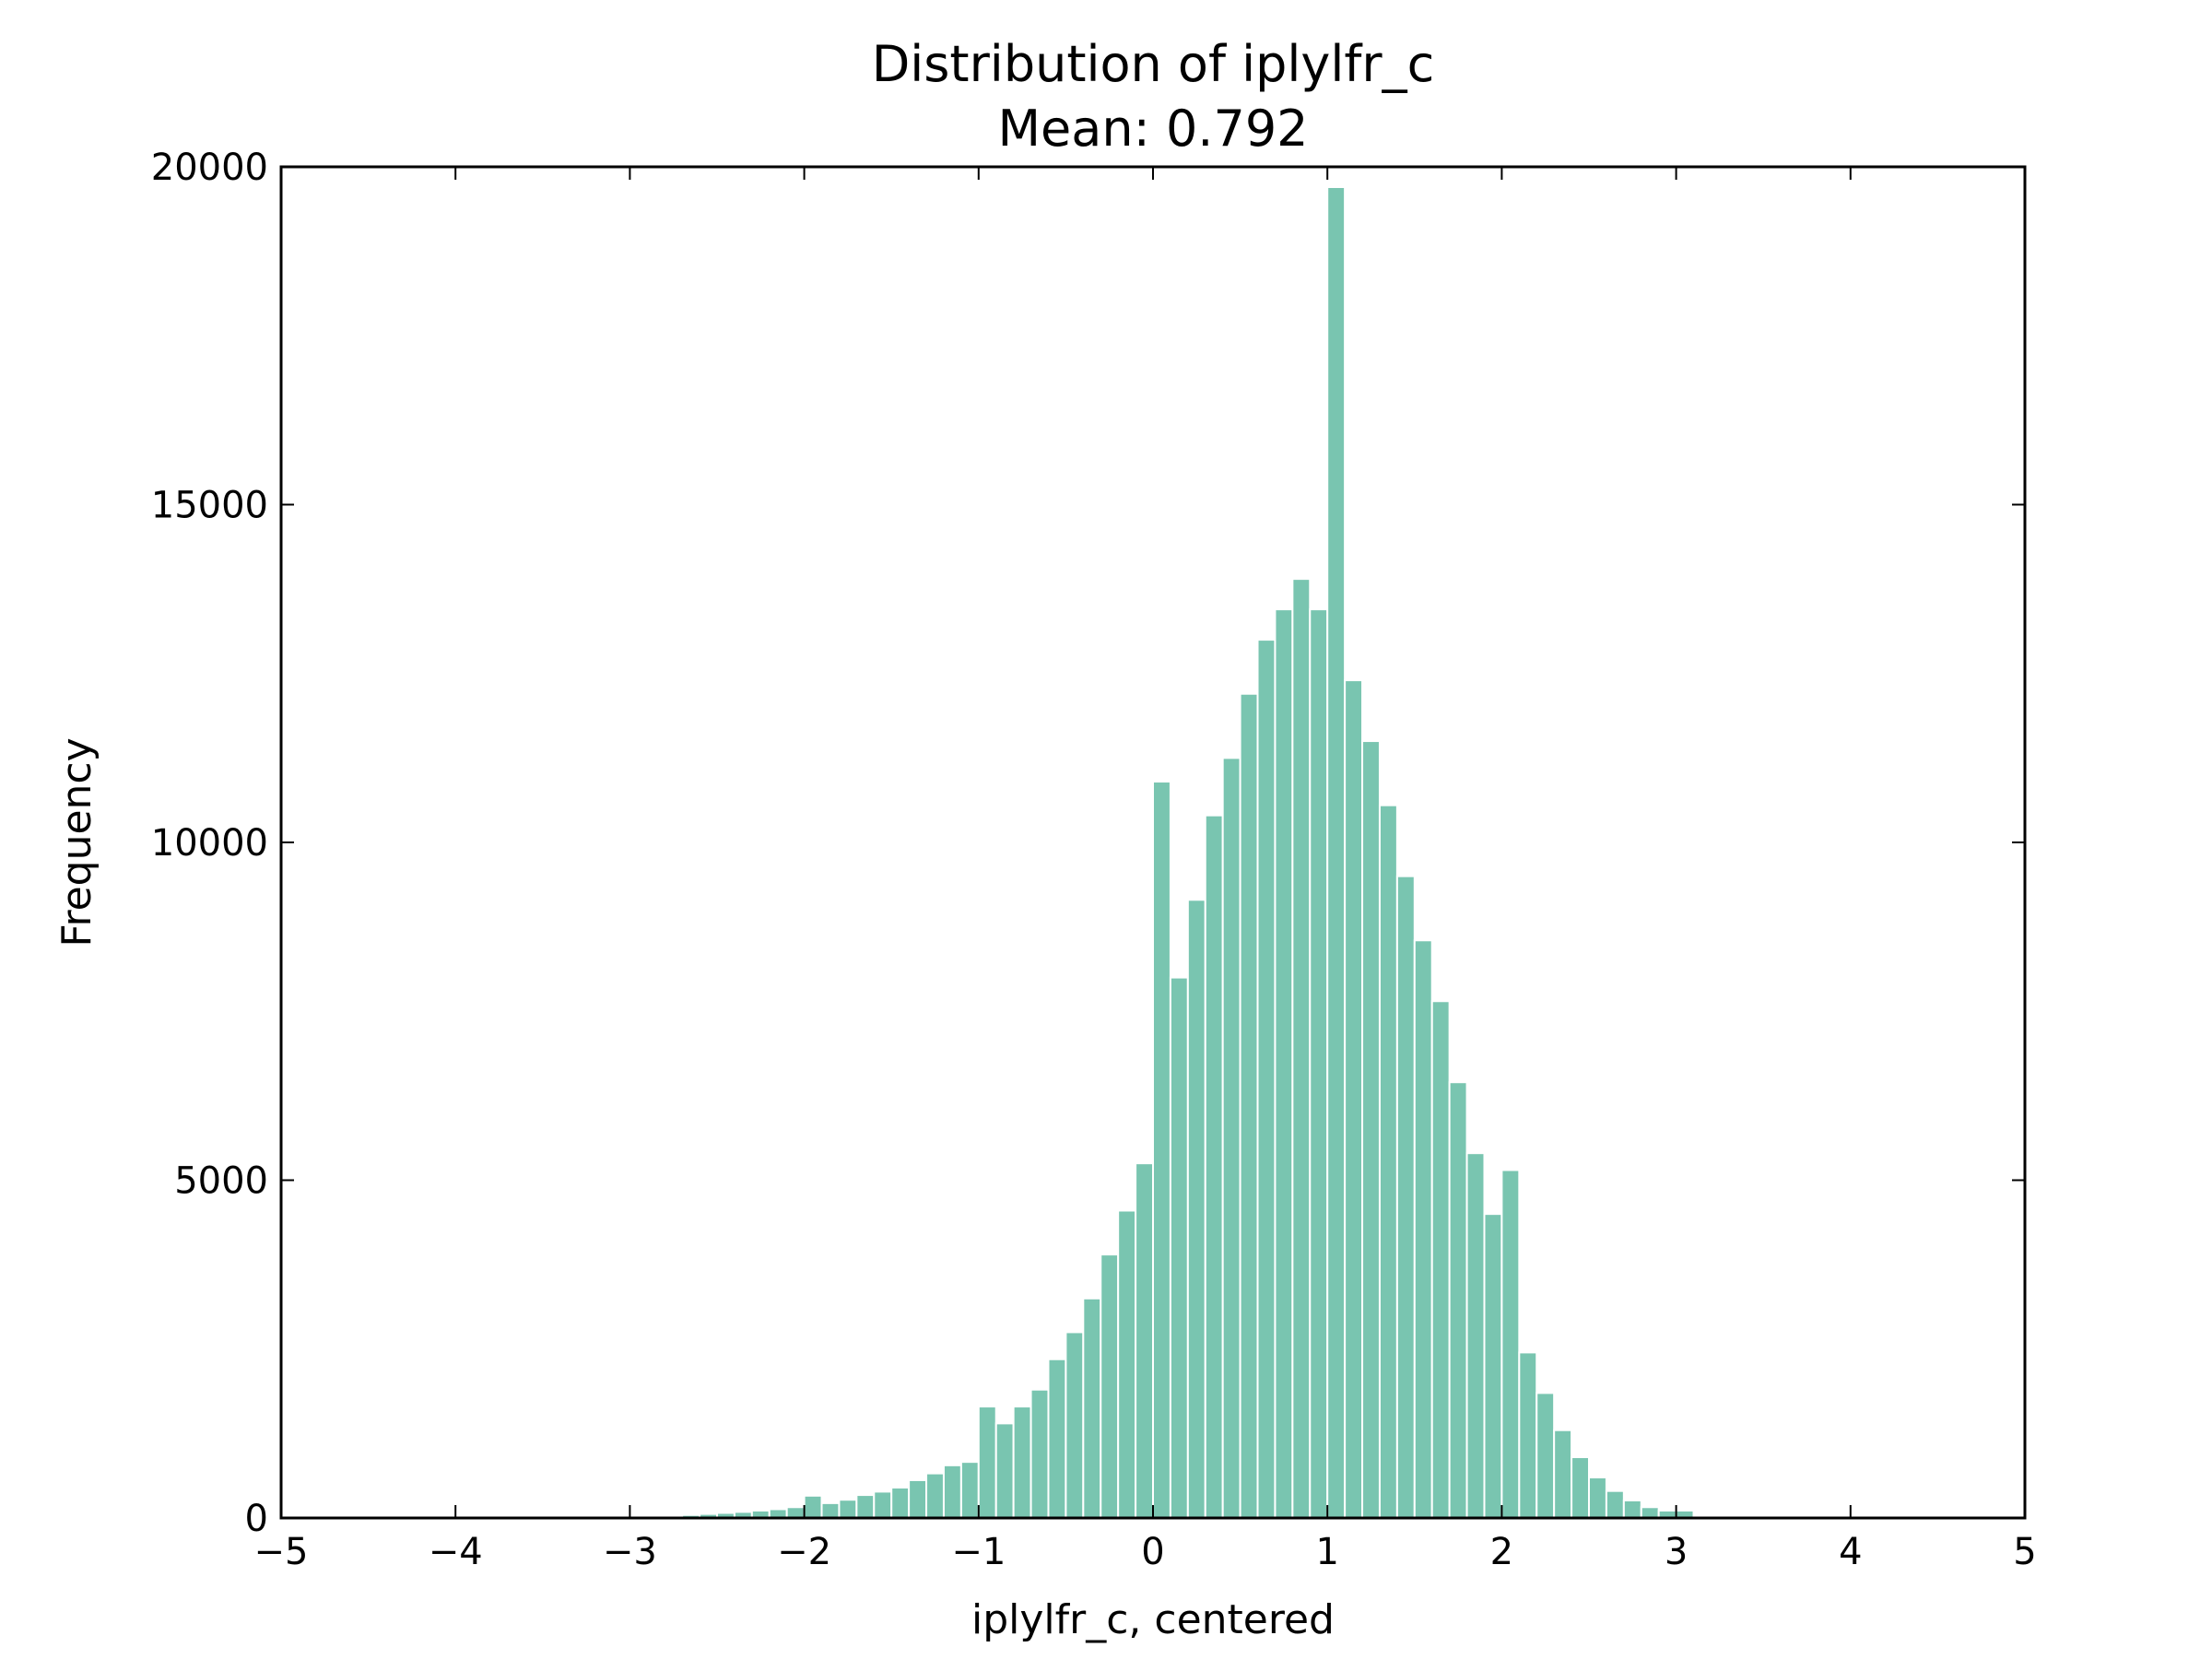 The image size is (2212, 1659). I want to click on y-tick-label: 5000, so click(221, 1181).